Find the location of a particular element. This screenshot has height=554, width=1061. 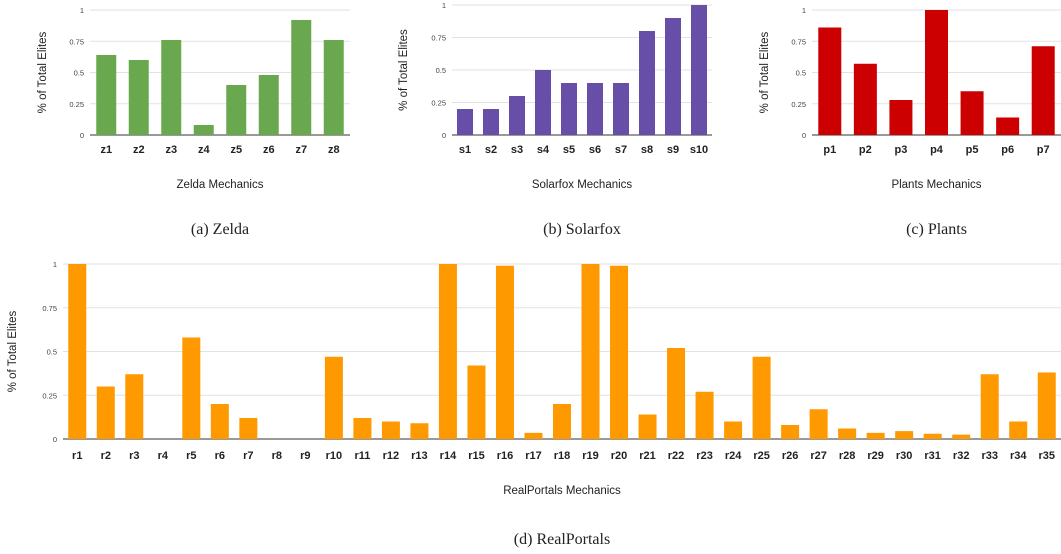

plants-x-axis-title: Plants Mechanics is located at coordinates (936, 185).